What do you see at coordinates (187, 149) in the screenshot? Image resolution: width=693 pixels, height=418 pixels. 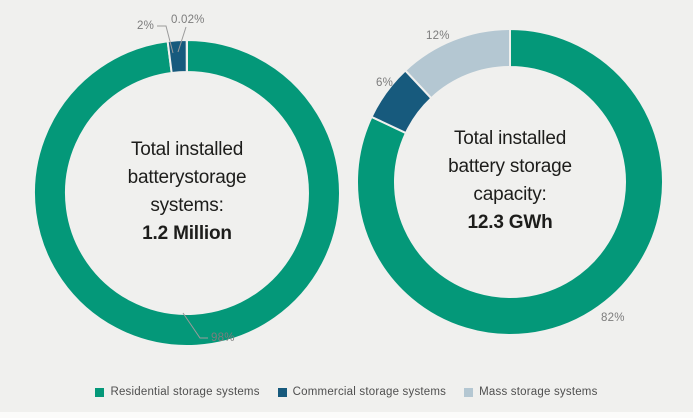 I see `left-center-line-1: Total installed` at bounding box center [187, 149].